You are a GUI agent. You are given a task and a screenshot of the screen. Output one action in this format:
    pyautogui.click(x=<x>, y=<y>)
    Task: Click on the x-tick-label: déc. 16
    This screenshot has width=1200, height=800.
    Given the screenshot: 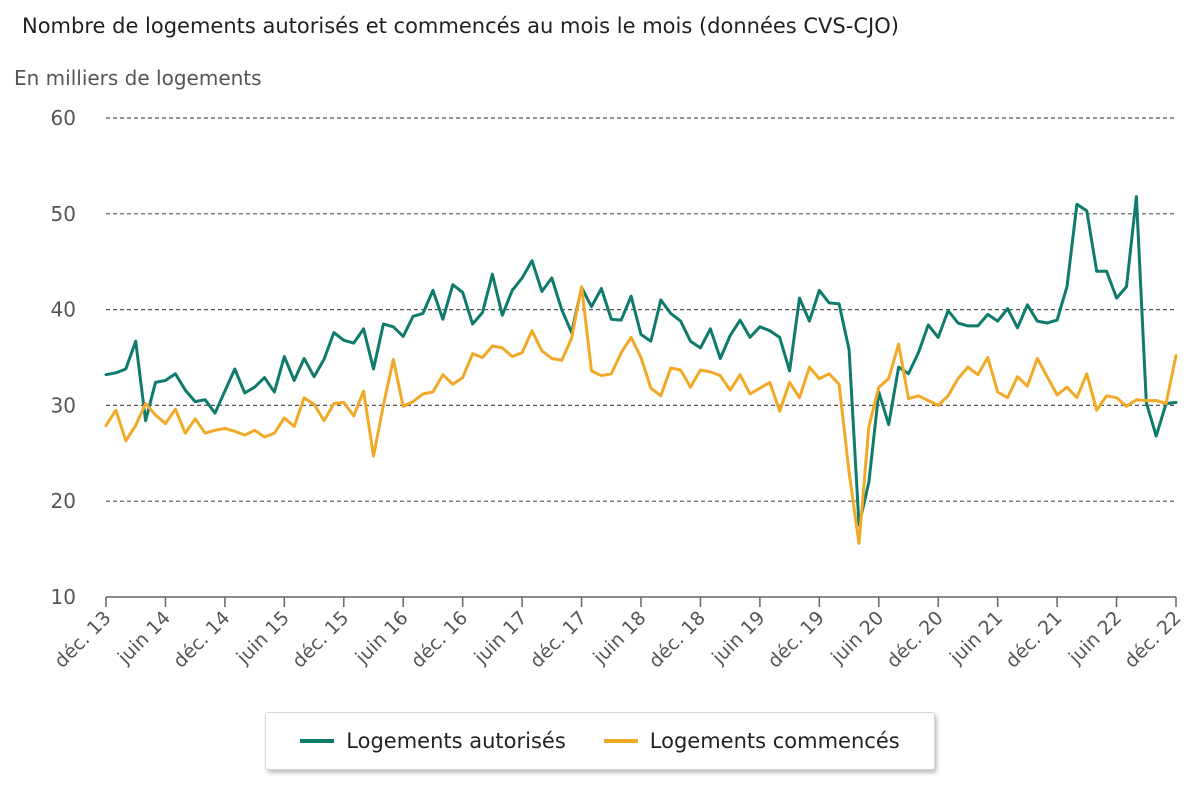 What is the action you would take?
    pyautogui.click(x=439, y=639)
    